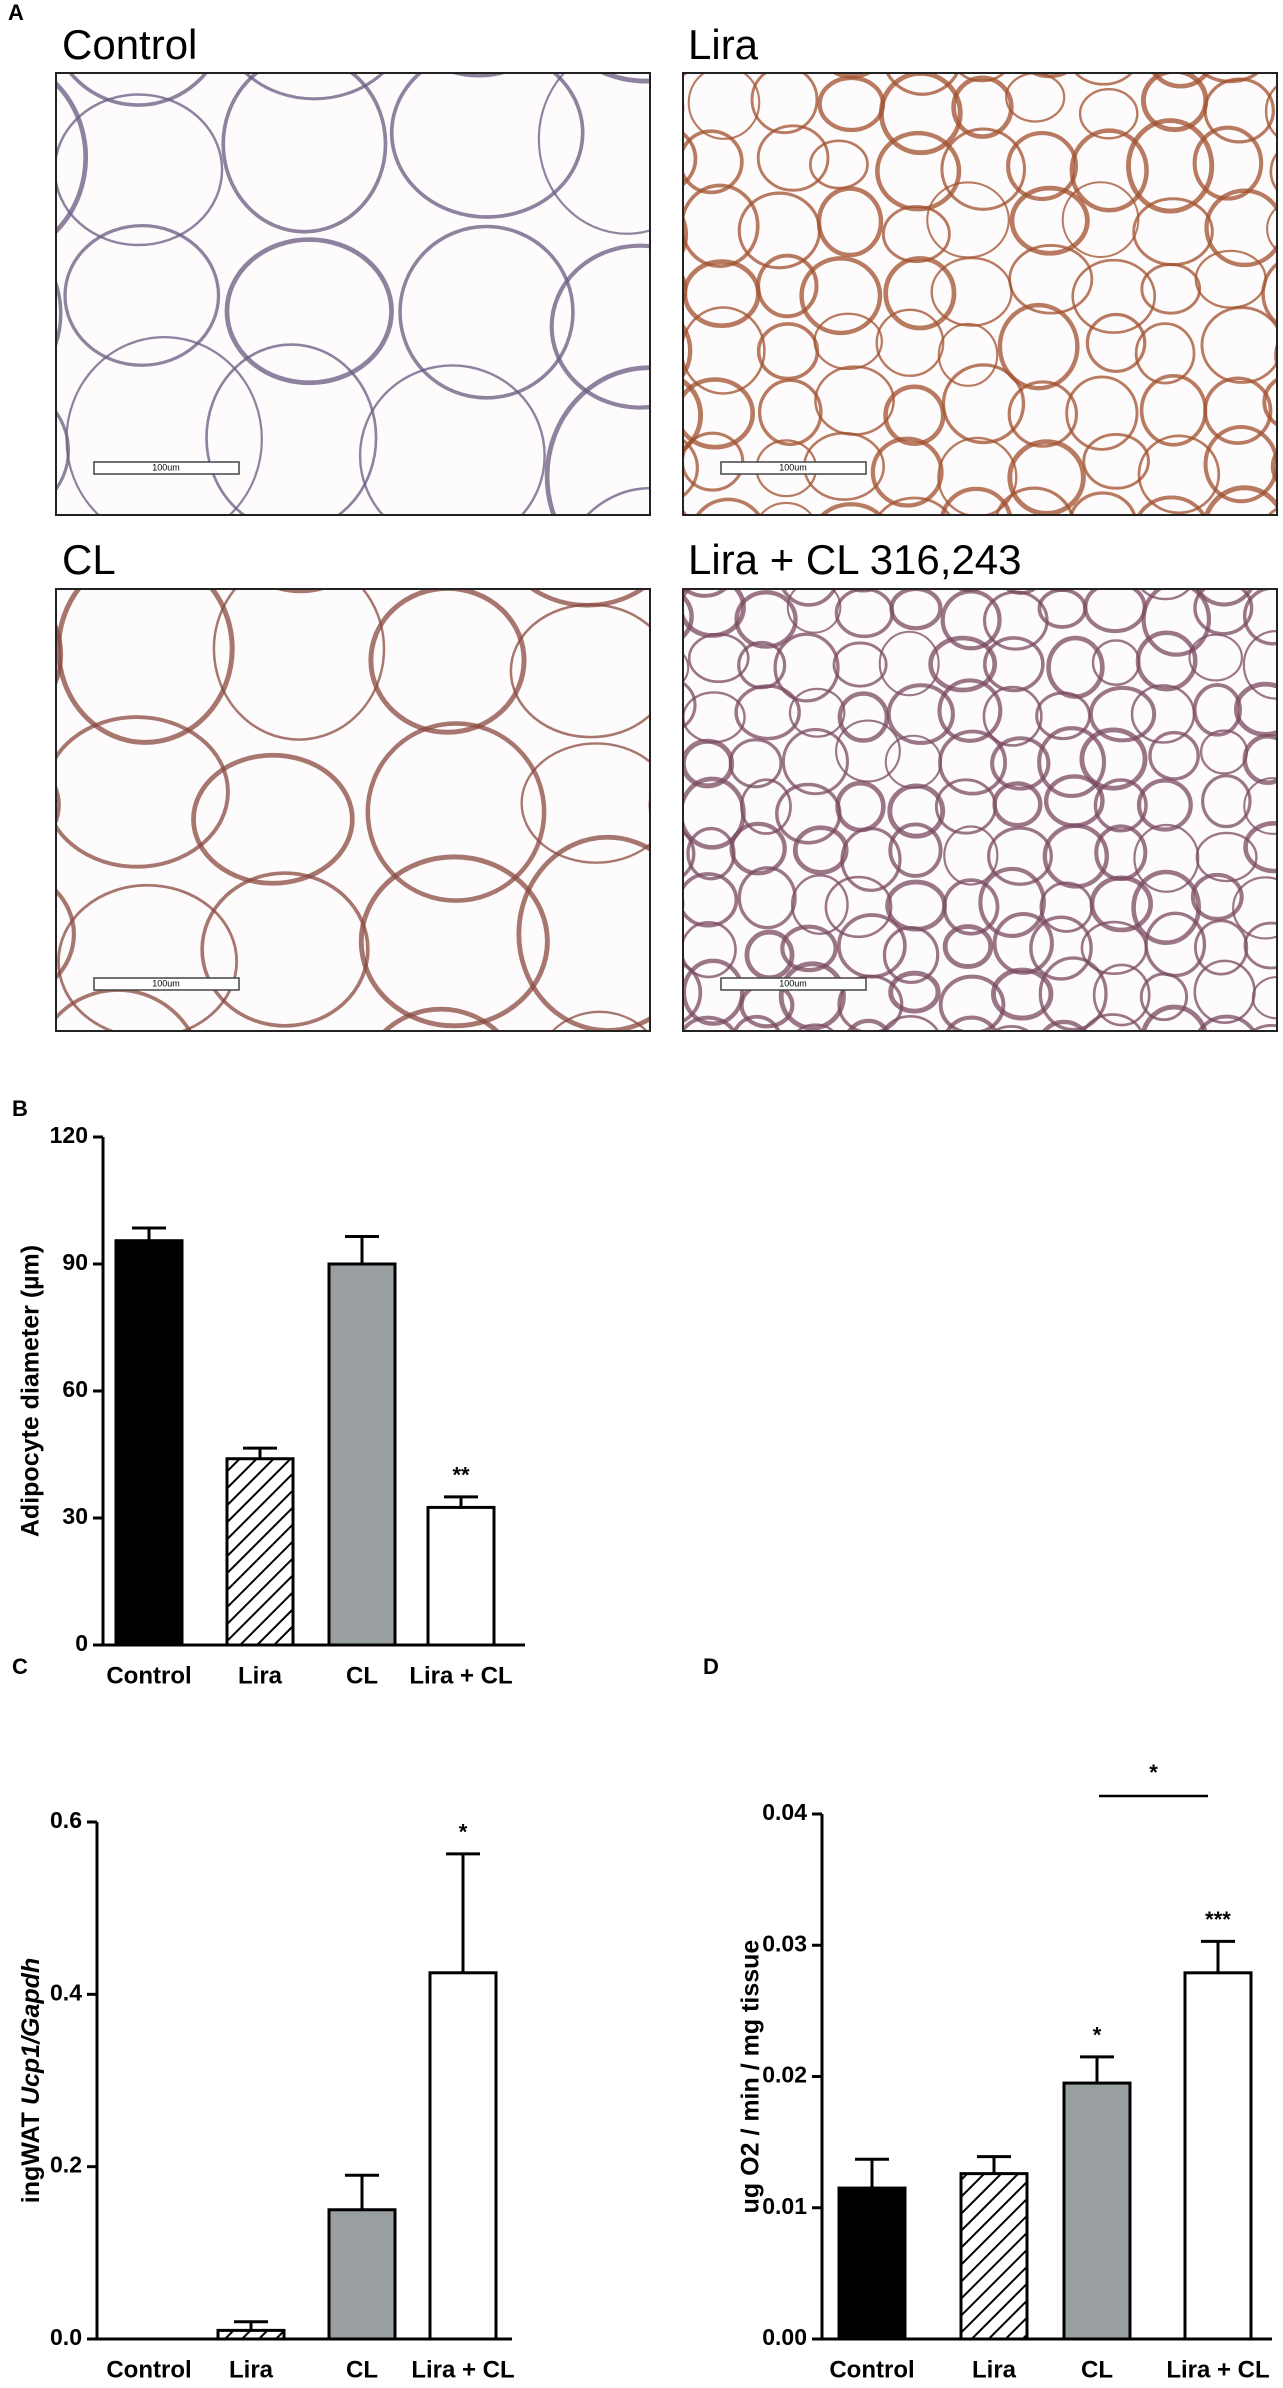 The image size is (1283, 2388). I want to click on y-tick-label: 0.04, so click(784, 1812).